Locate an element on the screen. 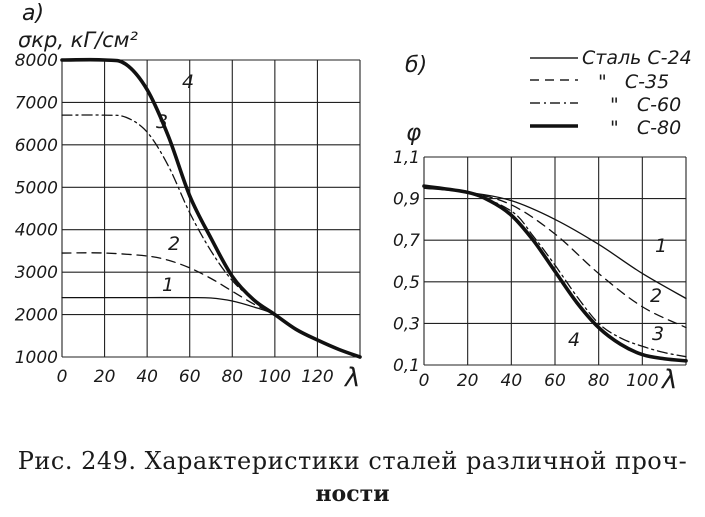 The height and width of the screenshot is (517, 705). panel-a-ytick-label: 7000 is located at coordinates (36, 103).